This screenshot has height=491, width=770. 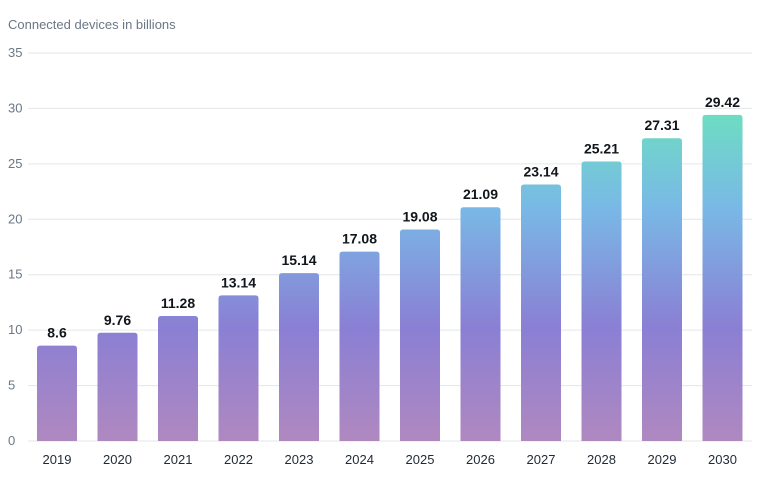 What do you see at coordinates (359, 459) in the screenshot?
I see `x-tick-label-2024: 2024` at bounding box center [359, 459].